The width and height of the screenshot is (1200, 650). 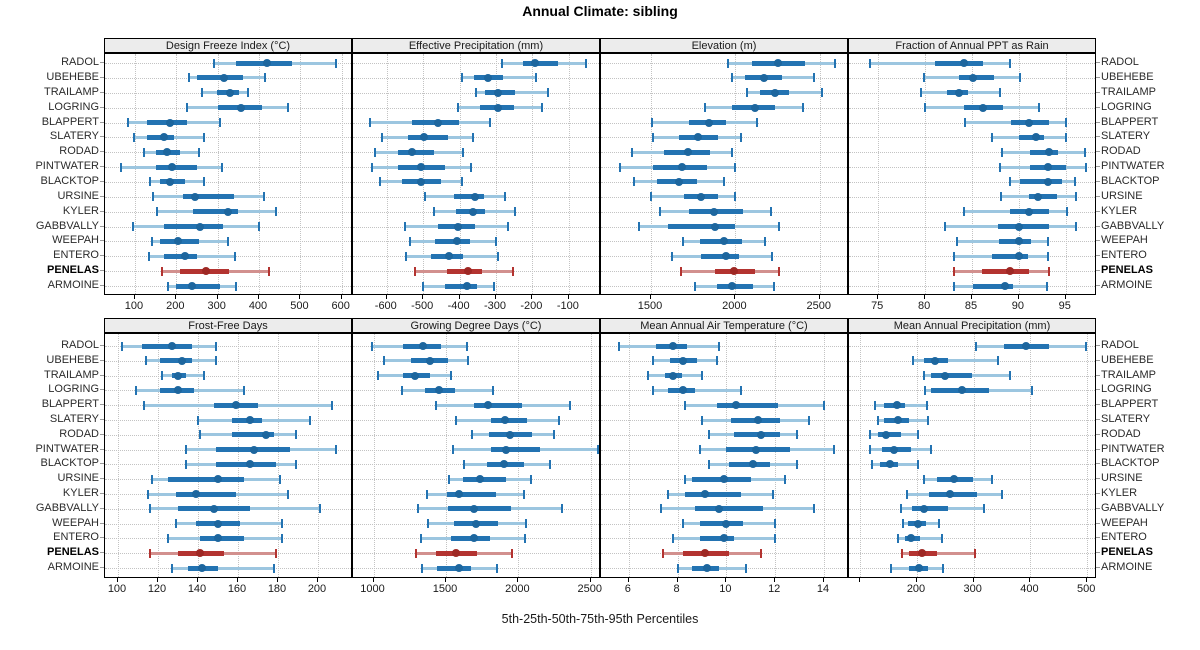 What do you see at coordinates (469, 197) in the screenshot?
I see `box-25-75-ursine` at bounding box center [469, 197].